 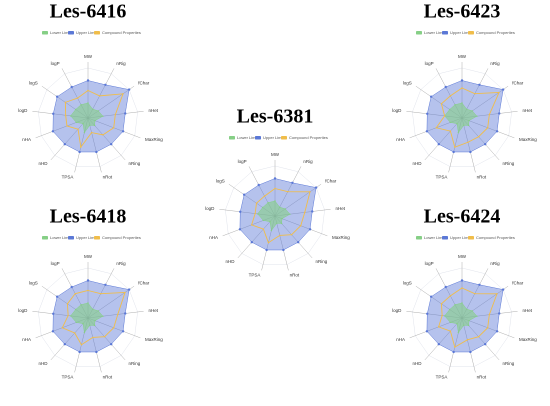 What do you see at coordinates (442, 376) in the screenshot?
I see `axis-label: TPSA` at bounding box center [442, 376].